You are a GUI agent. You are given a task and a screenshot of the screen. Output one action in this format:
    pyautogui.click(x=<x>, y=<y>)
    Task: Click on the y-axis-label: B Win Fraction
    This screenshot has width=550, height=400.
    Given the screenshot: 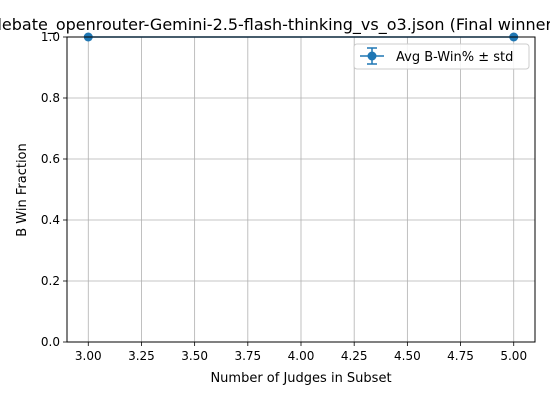 What is the action you would take?
    pyautogui.click(x=22, y=190)
    